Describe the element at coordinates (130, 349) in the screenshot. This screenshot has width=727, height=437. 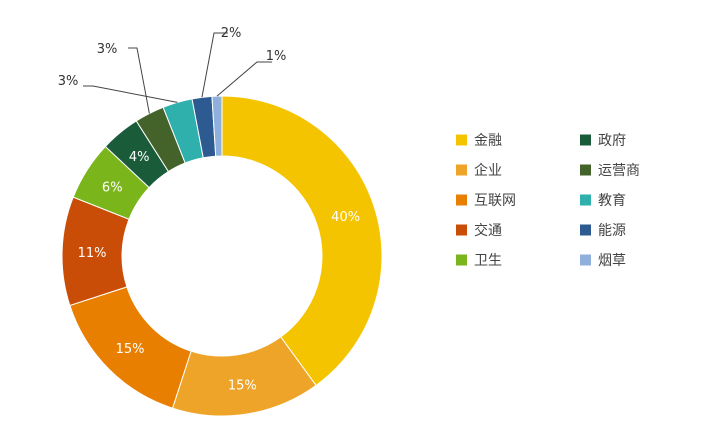
I see `slice-label-互联网: 15%` at that location.